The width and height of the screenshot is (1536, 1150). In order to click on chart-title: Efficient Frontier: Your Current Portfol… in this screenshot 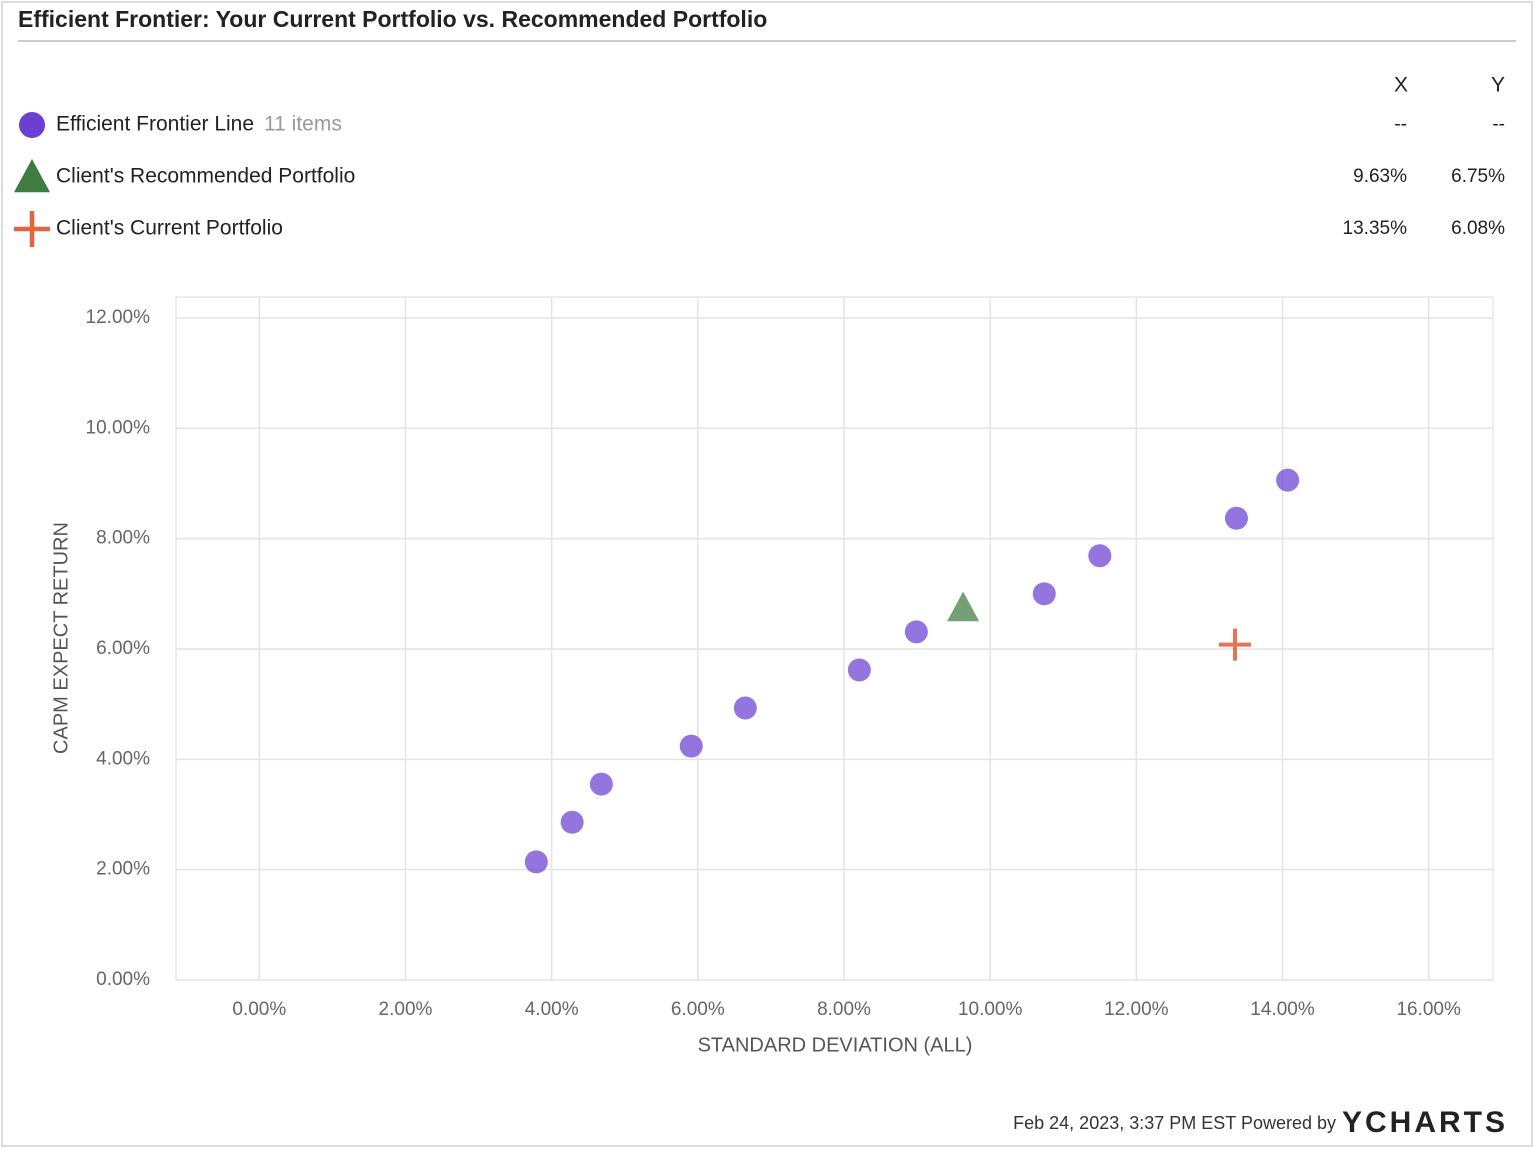, I will do `click(392, 19)`.